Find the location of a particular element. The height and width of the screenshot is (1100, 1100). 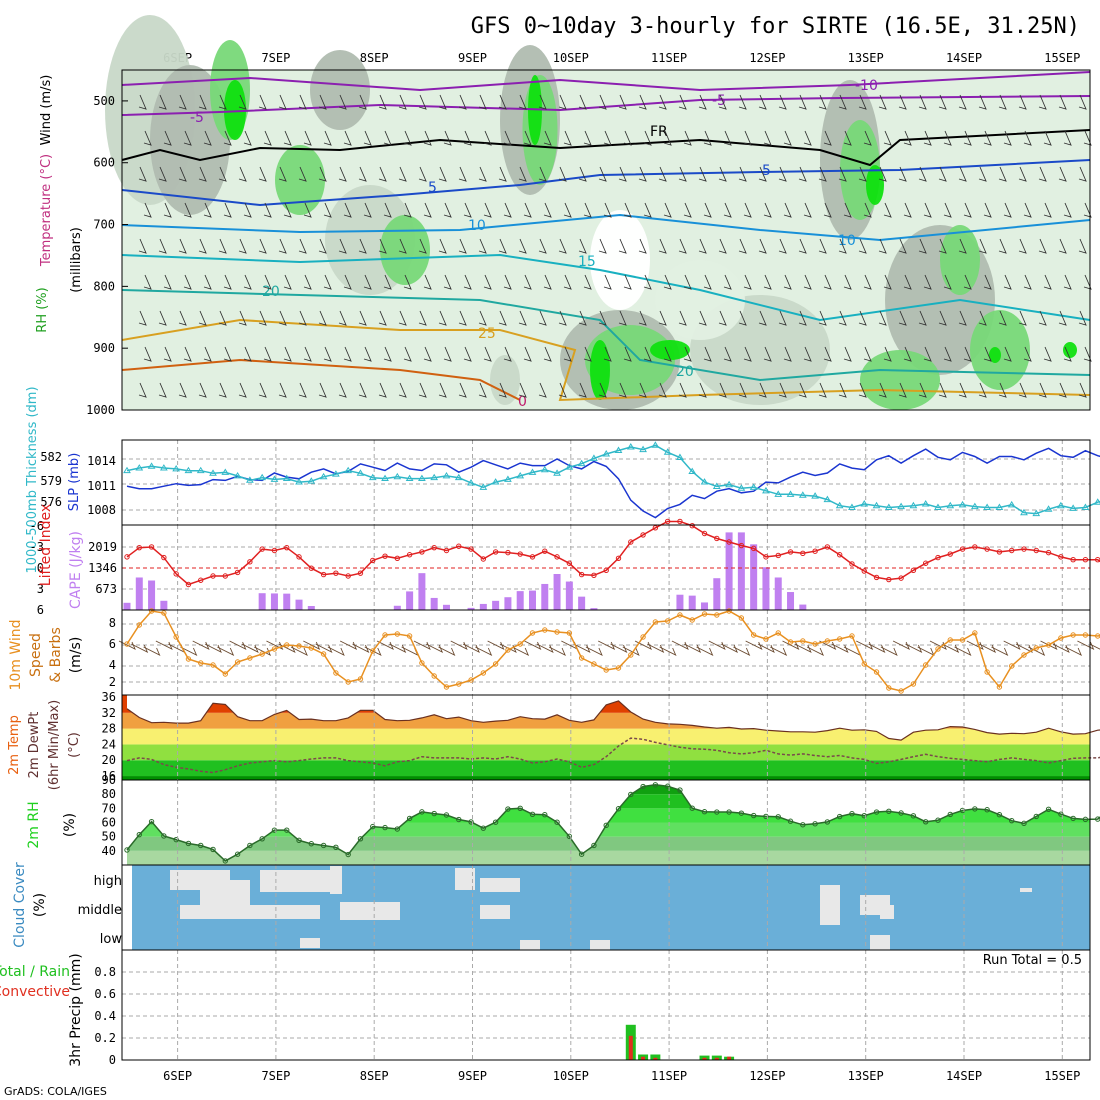

precip-conv-bar is located at coordinates (655, 1058).